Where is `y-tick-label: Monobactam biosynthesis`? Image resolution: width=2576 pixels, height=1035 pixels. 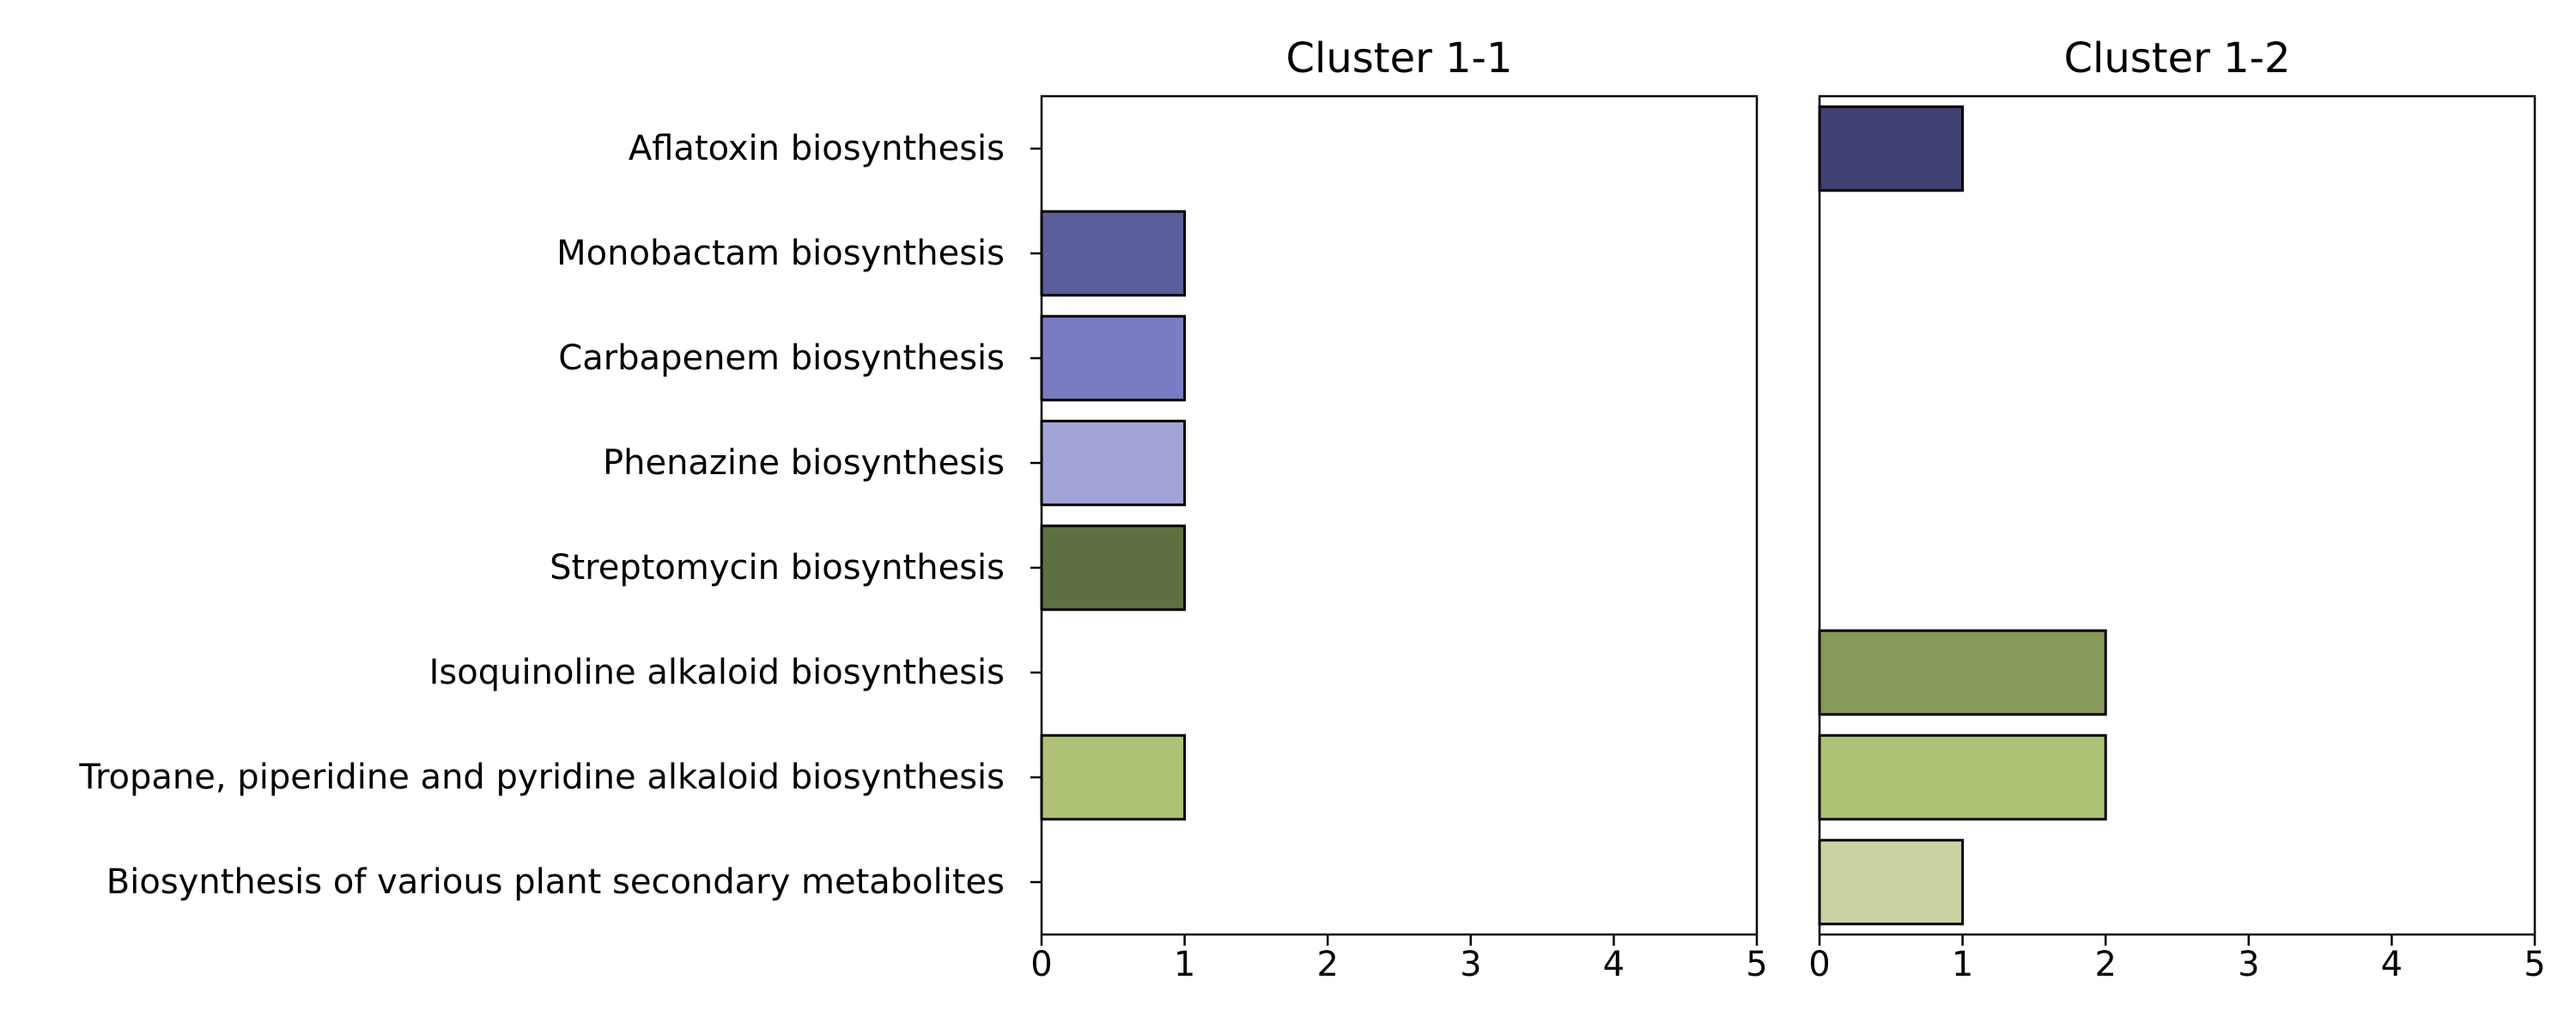
y-tick-label: Monobactam biosynthesis is located at coordinates (781, 253).